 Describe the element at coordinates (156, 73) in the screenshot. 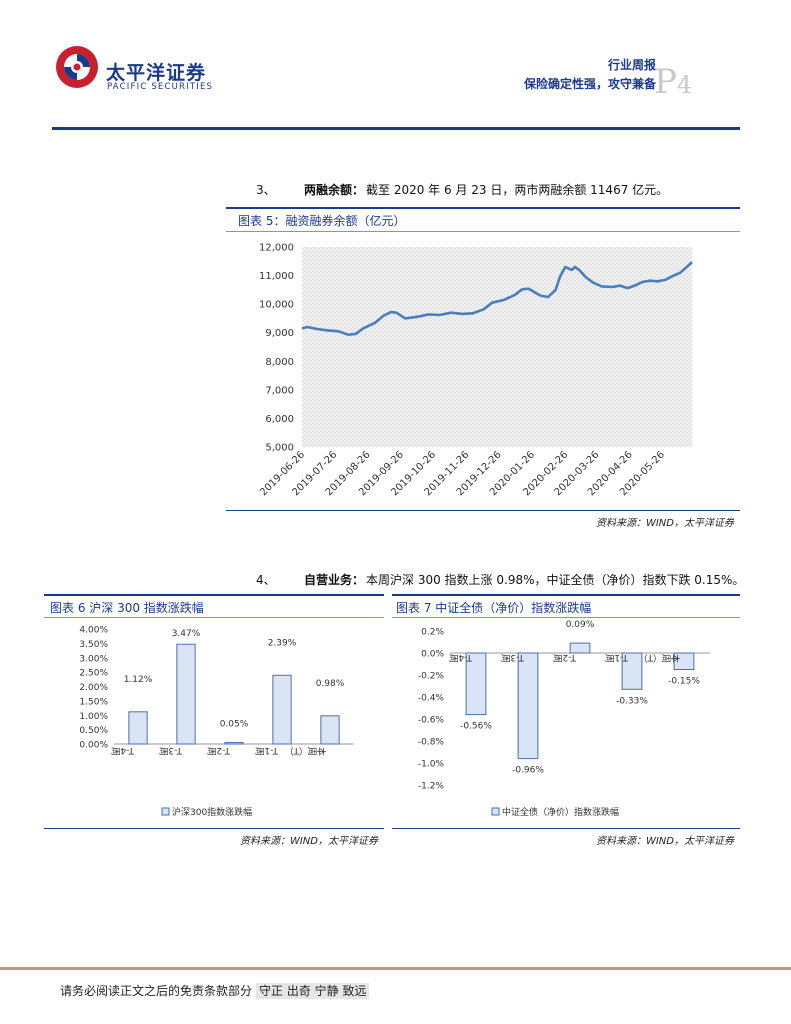

I see `brand-name: 太平洋证券` at that location.